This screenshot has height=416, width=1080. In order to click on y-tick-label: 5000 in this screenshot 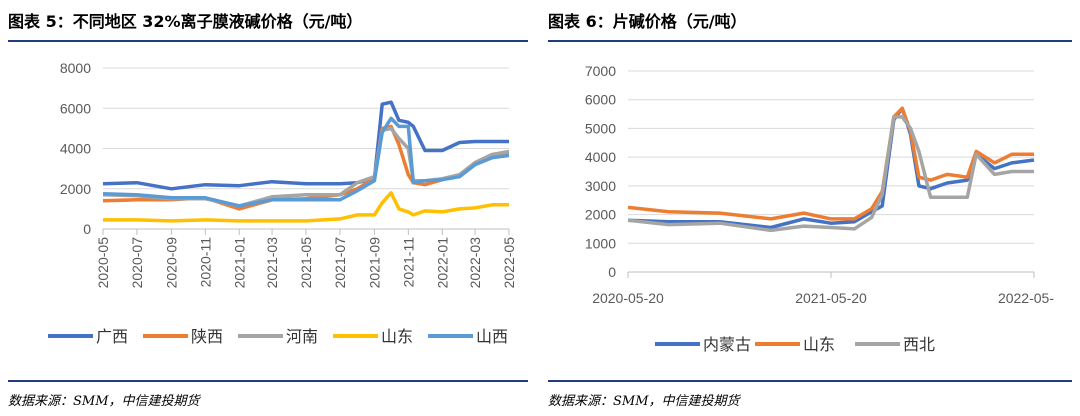, I will do `click(600, 128)`.